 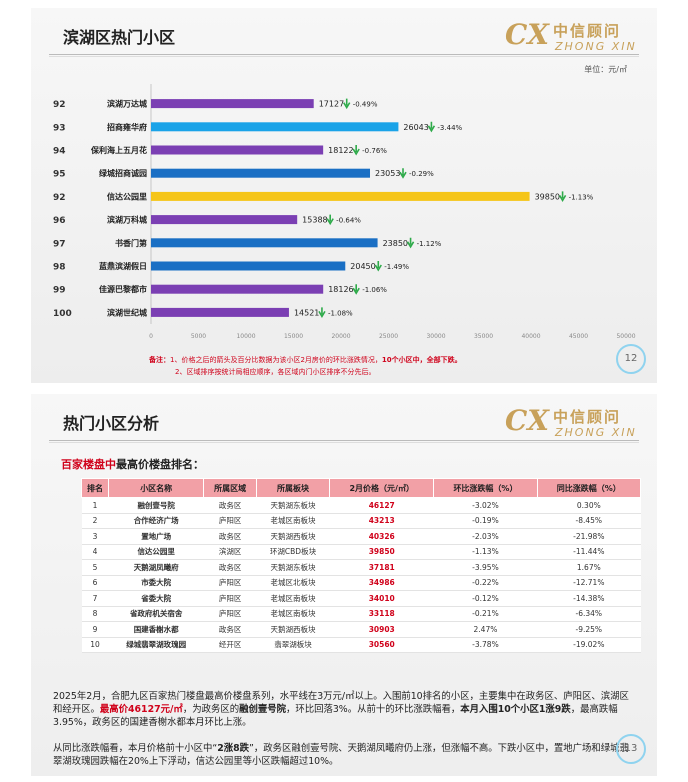 What do you see at coordinates (156, 614) in the screenshot?
I see `table-cell: 省政府机关宿舍` at bounding box center [156, 614].